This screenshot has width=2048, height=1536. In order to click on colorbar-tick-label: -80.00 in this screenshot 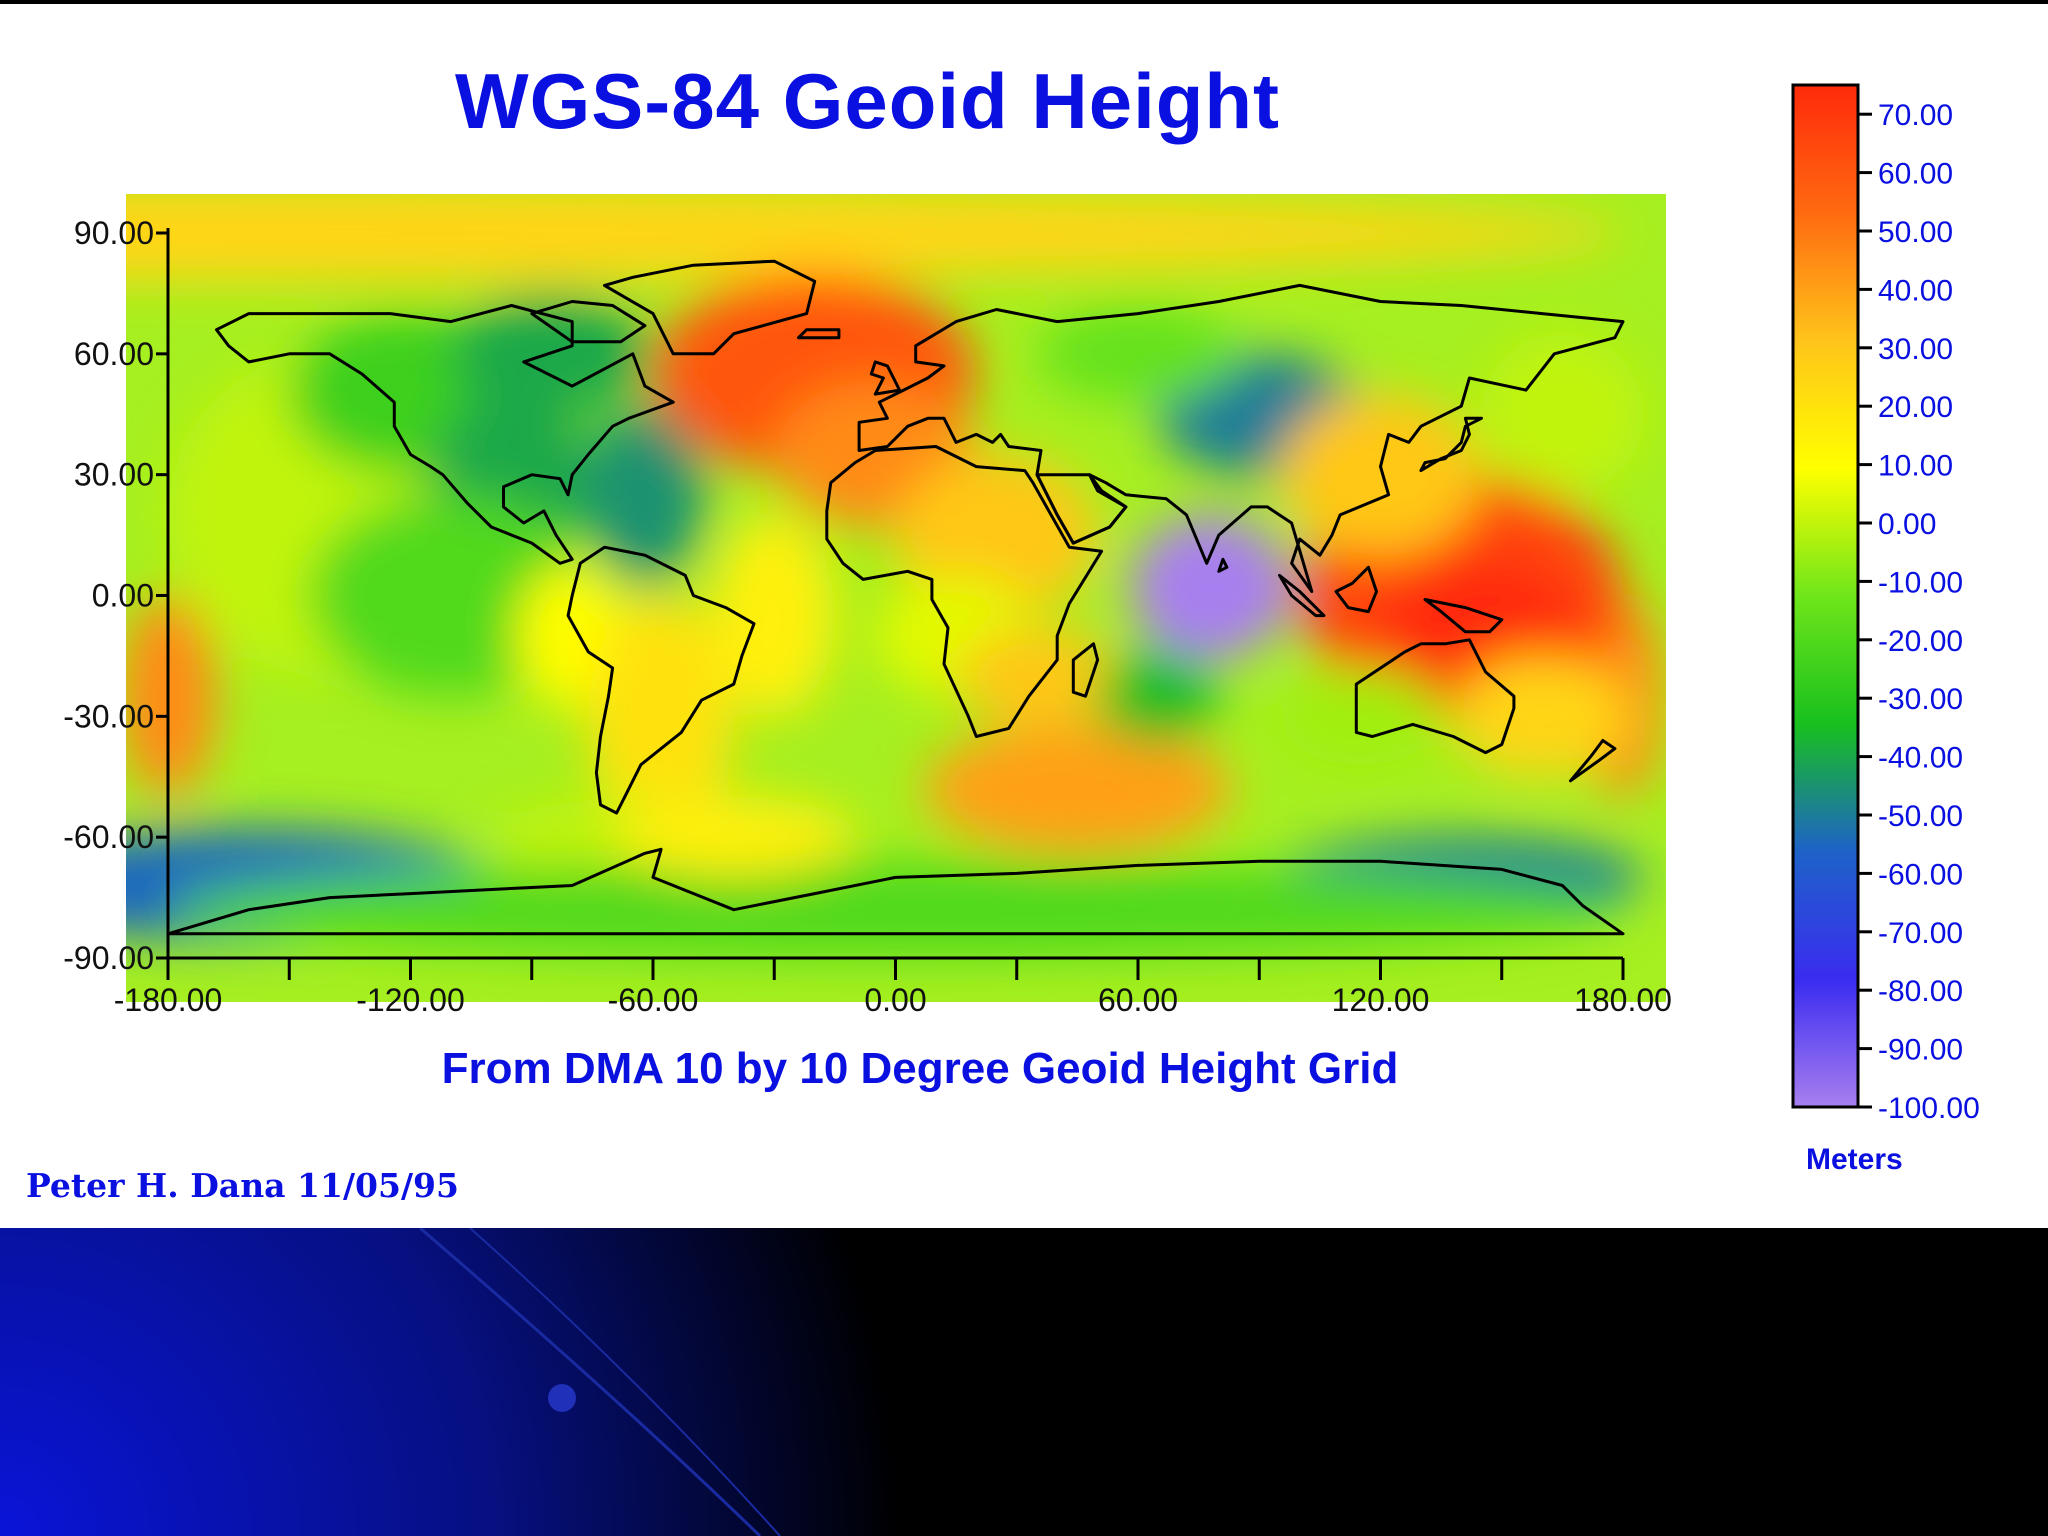, I will do `click(1920, 991)`.